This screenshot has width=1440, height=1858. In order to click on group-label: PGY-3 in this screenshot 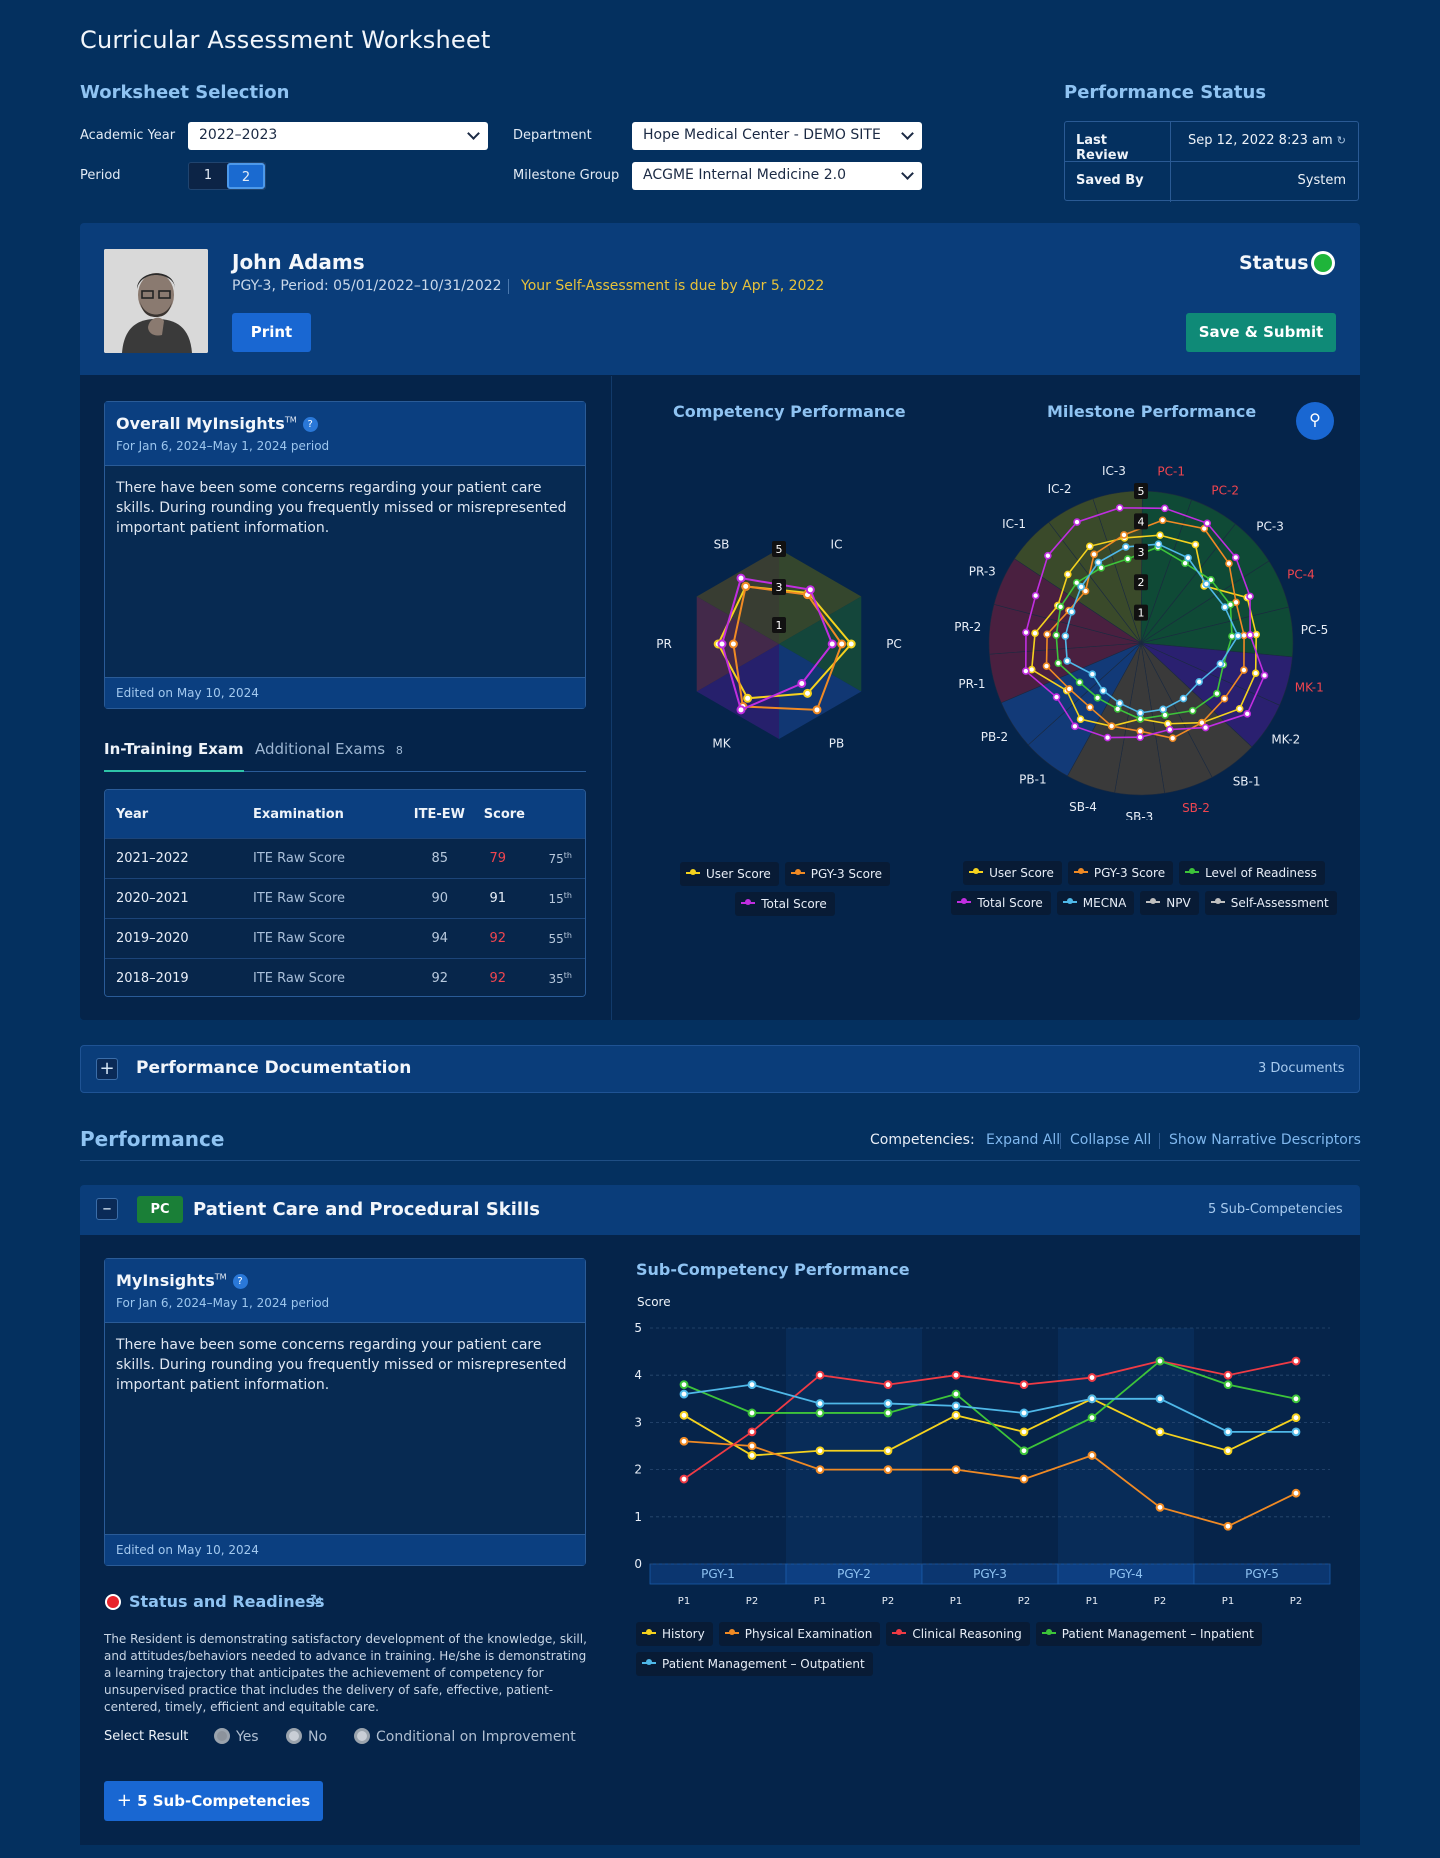, I will do `click(990, 1574)`.